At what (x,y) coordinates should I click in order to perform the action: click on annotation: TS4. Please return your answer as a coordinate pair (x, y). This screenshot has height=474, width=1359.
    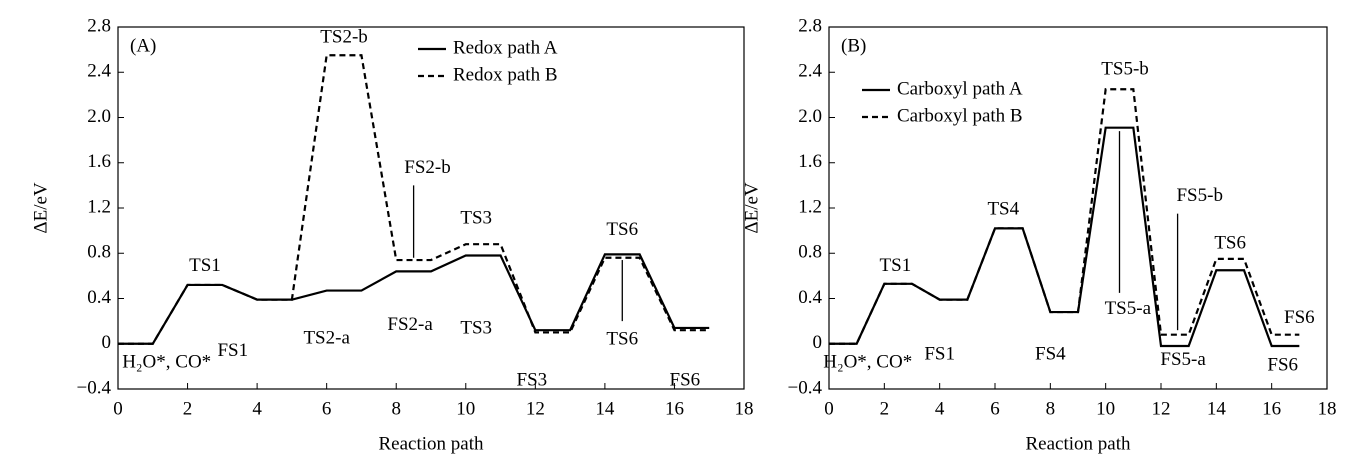
    Looking at the image, I should click on (1003, 209).